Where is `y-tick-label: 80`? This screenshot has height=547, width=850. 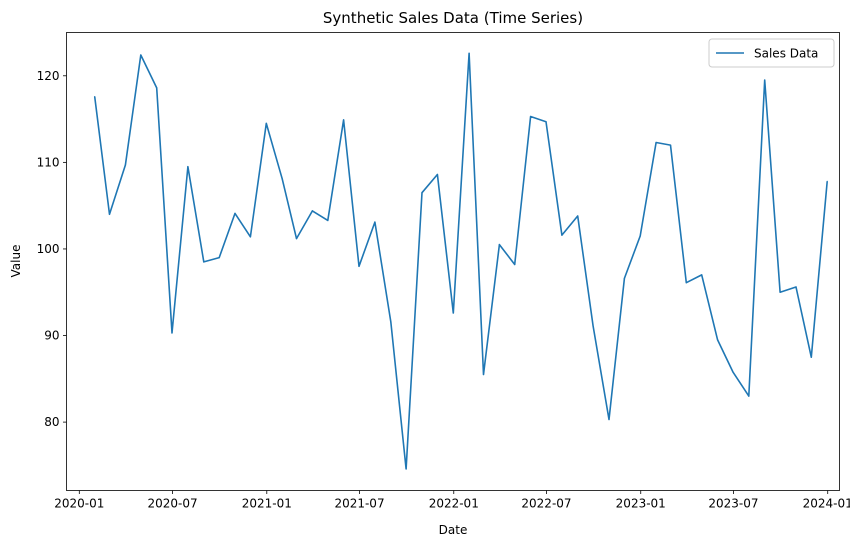
y-tick-label: 80 is located at coordinates (51, 422).